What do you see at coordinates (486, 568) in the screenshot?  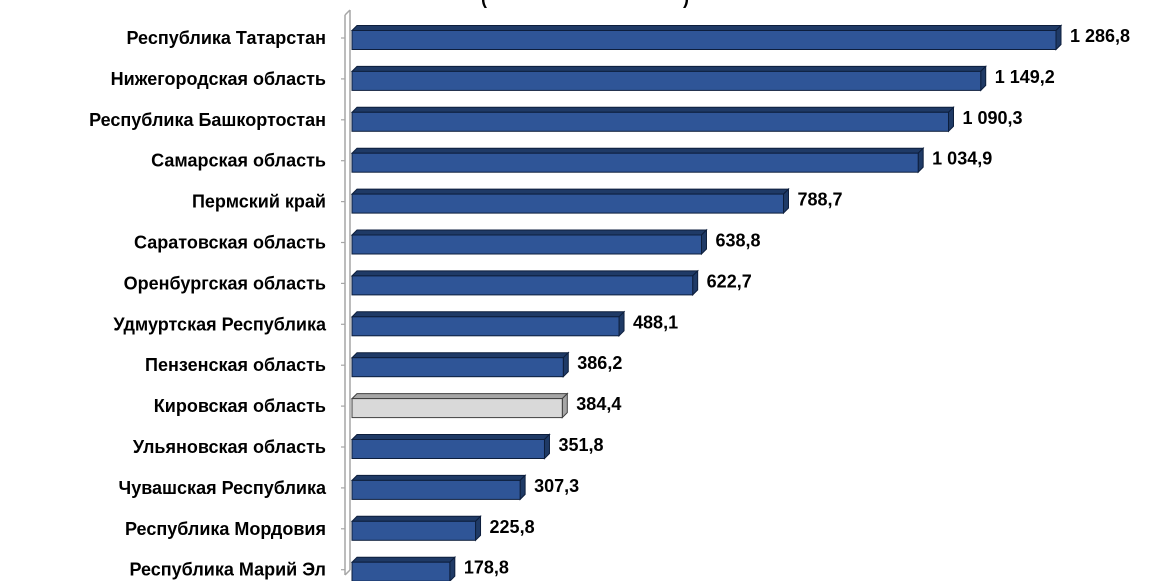 I see `value-label: 178,8` at bounding box center [486, 568].